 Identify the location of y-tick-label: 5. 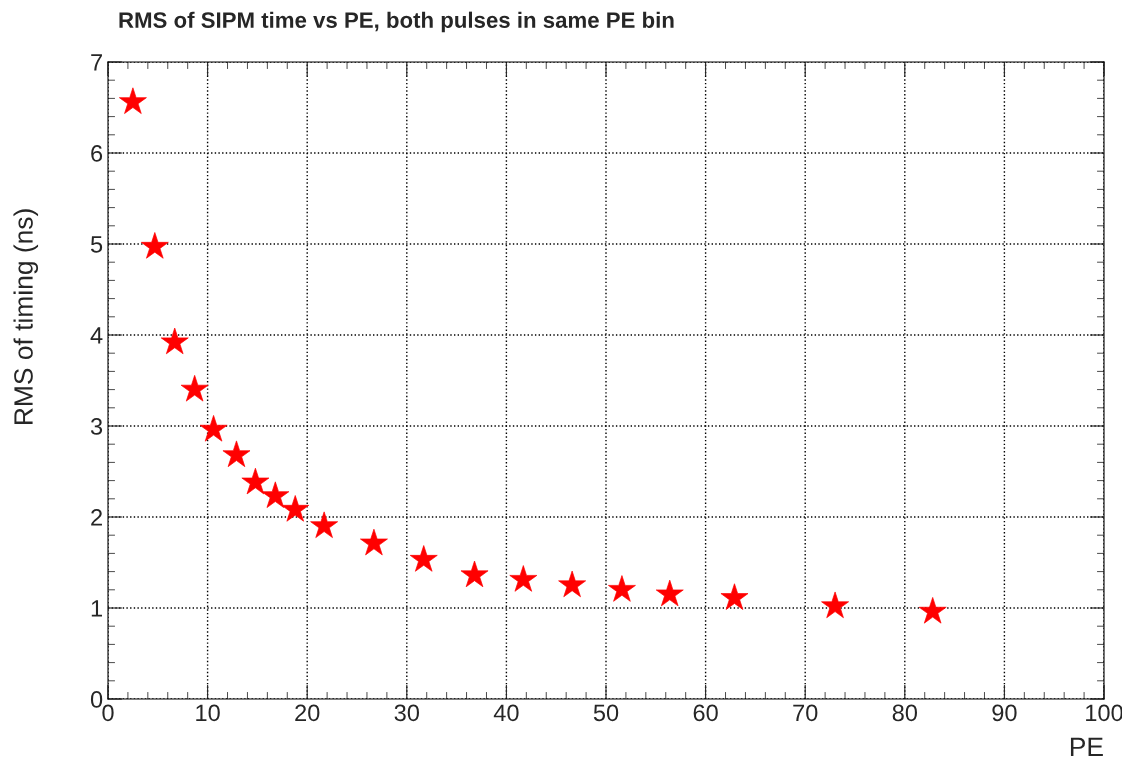
(96, 244).